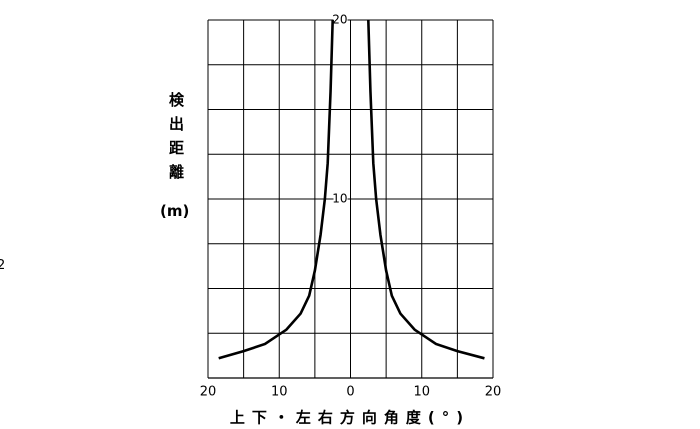 The width and height of the screenshot is (700, 429). Describe the element at coordinates (176, 140) in the screenshot. I see `y-axis-label: 検出距離` at that location.